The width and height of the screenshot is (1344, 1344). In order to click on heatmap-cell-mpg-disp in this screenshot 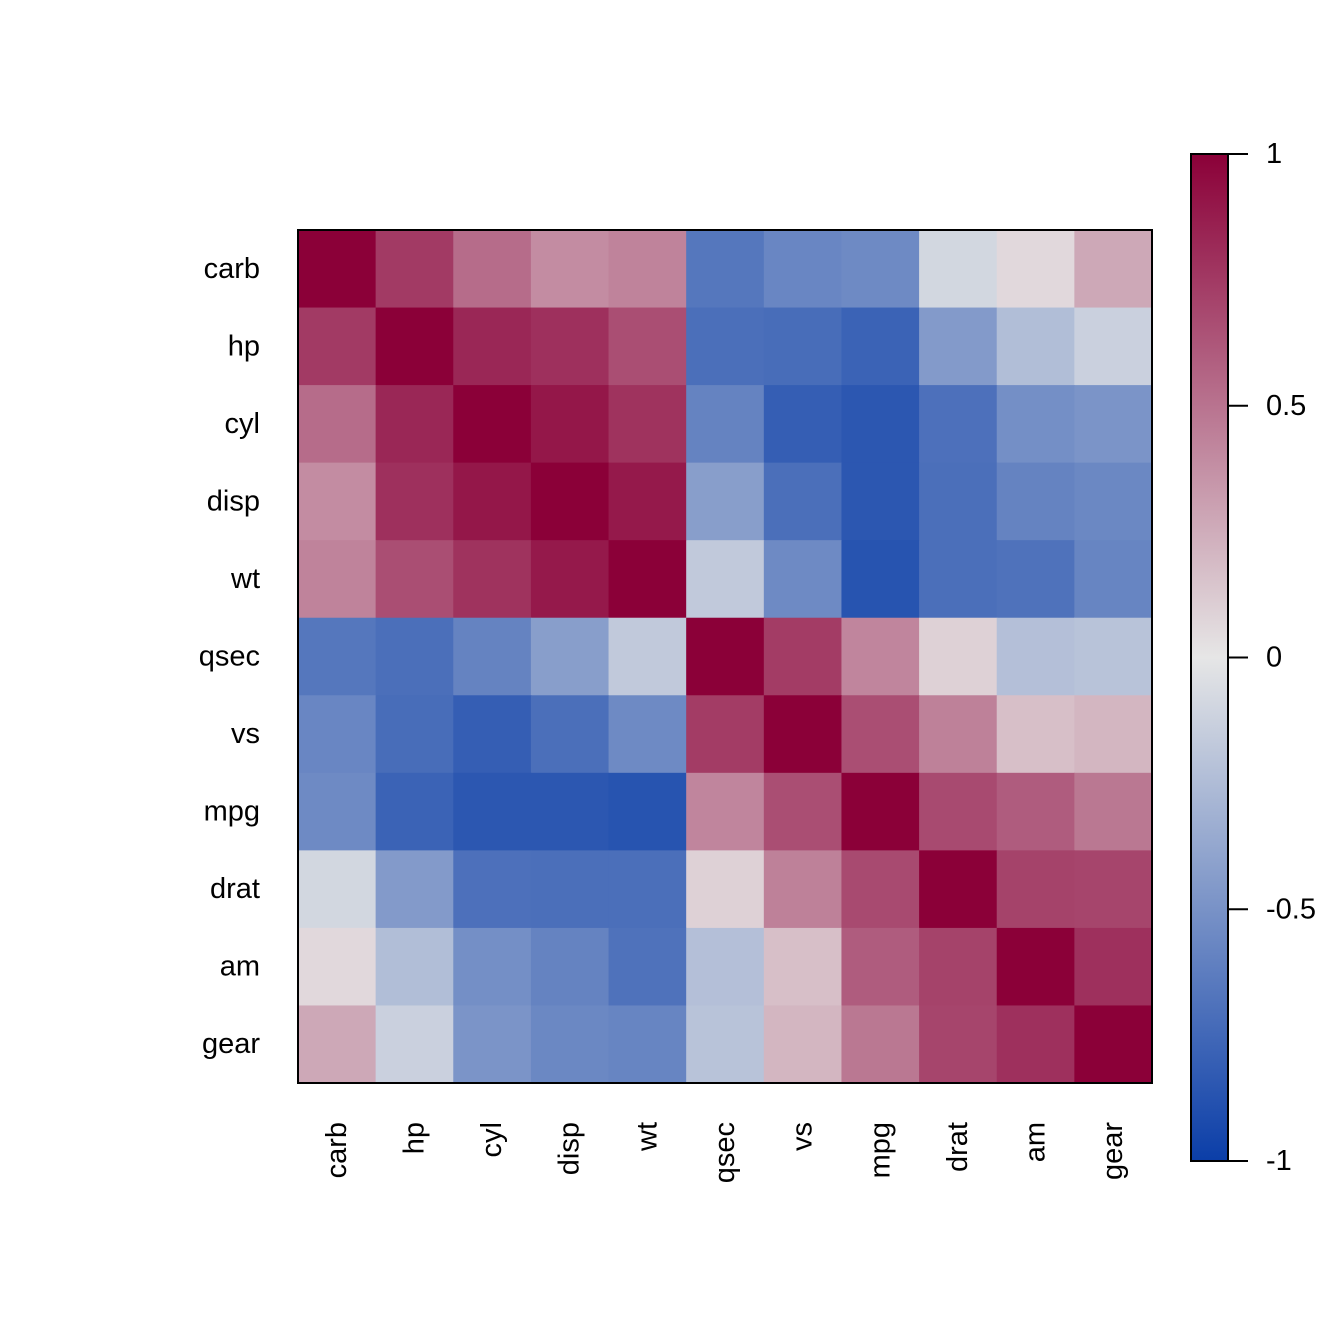, I will do `click(570, 811)`.